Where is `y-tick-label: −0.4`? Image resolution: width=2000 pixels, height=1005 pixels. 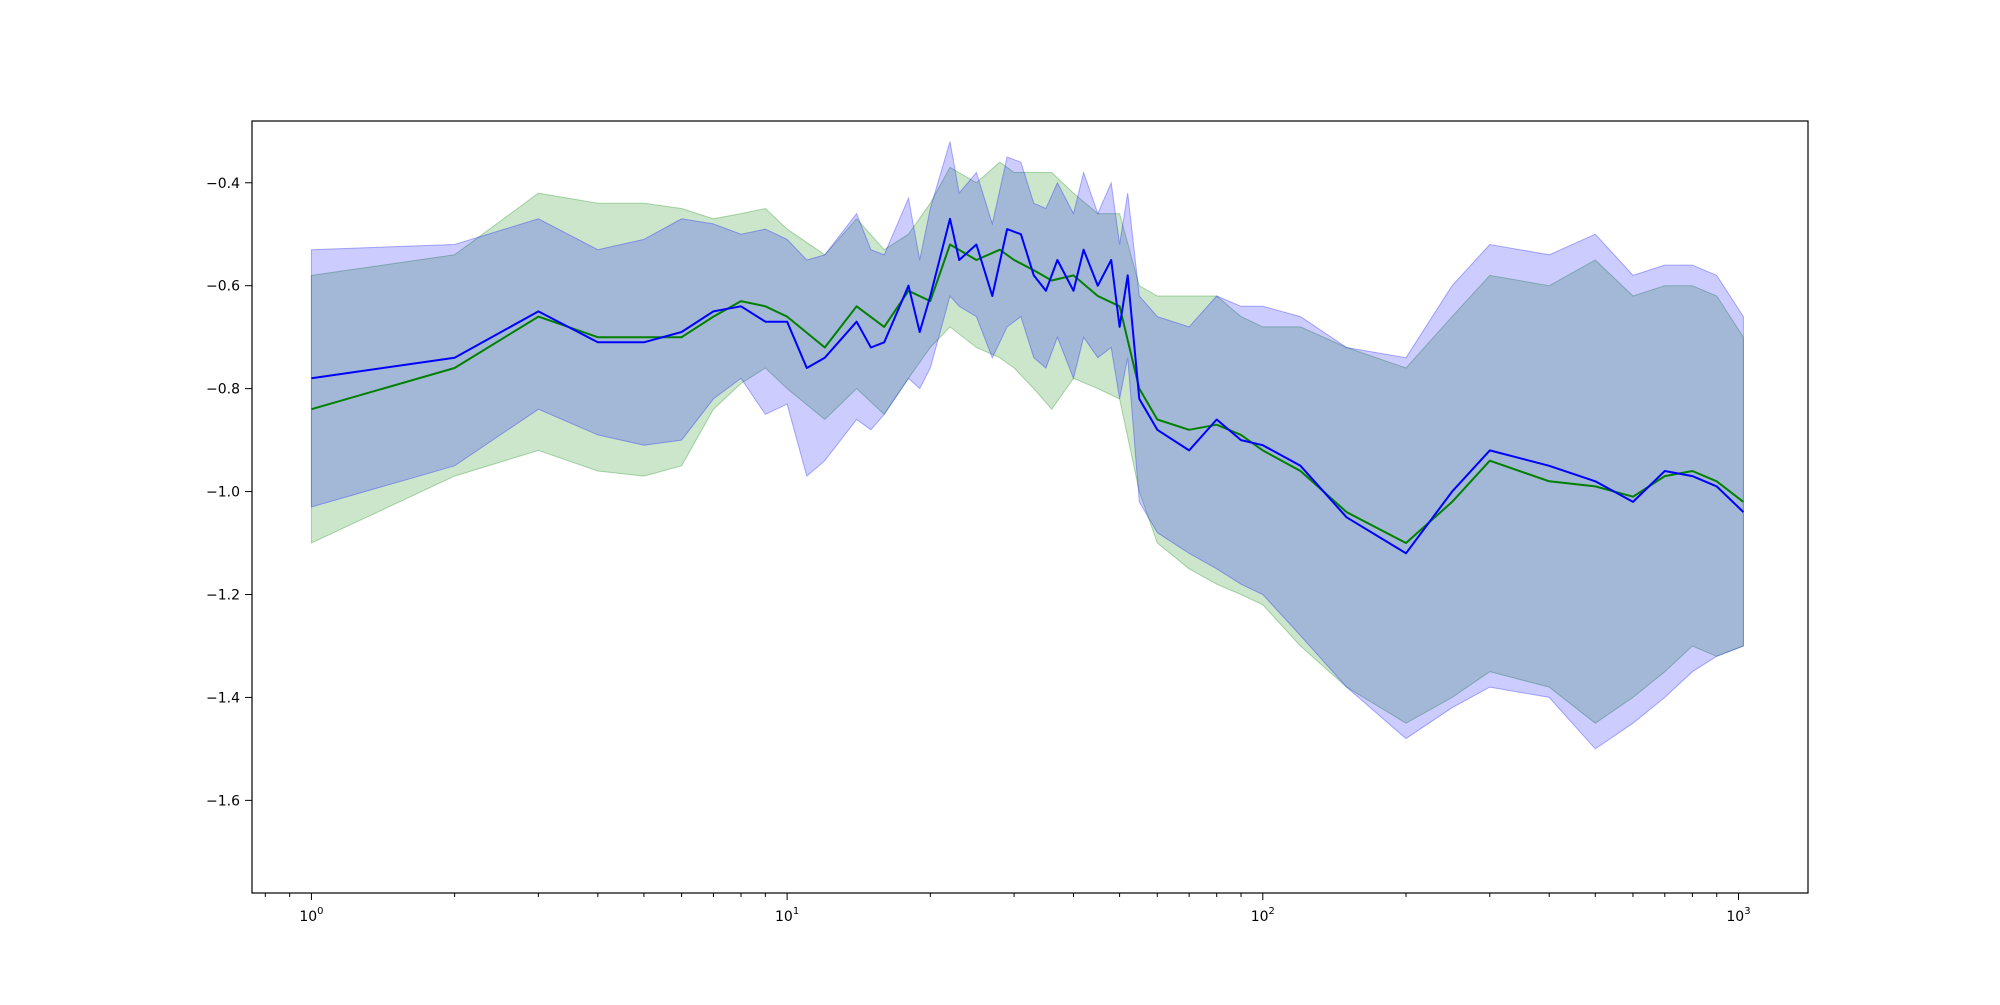 y-tick-label: −0.4 is located at coordinates (223, 184).